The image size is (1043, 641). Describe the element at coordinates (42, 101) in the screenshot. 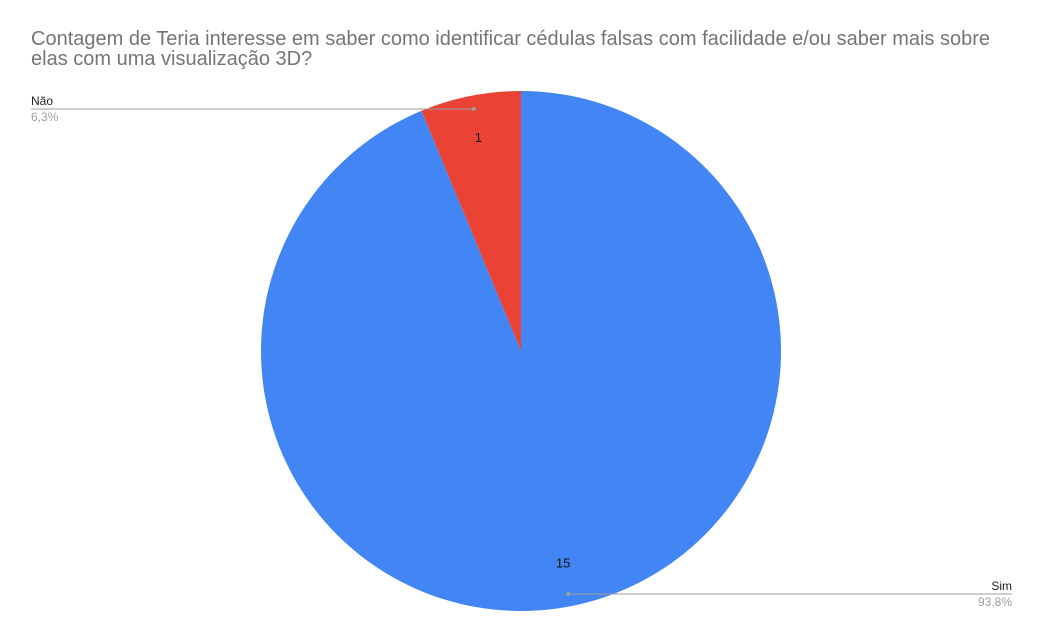

I see `slice-name-label-nao: Não` at that location.